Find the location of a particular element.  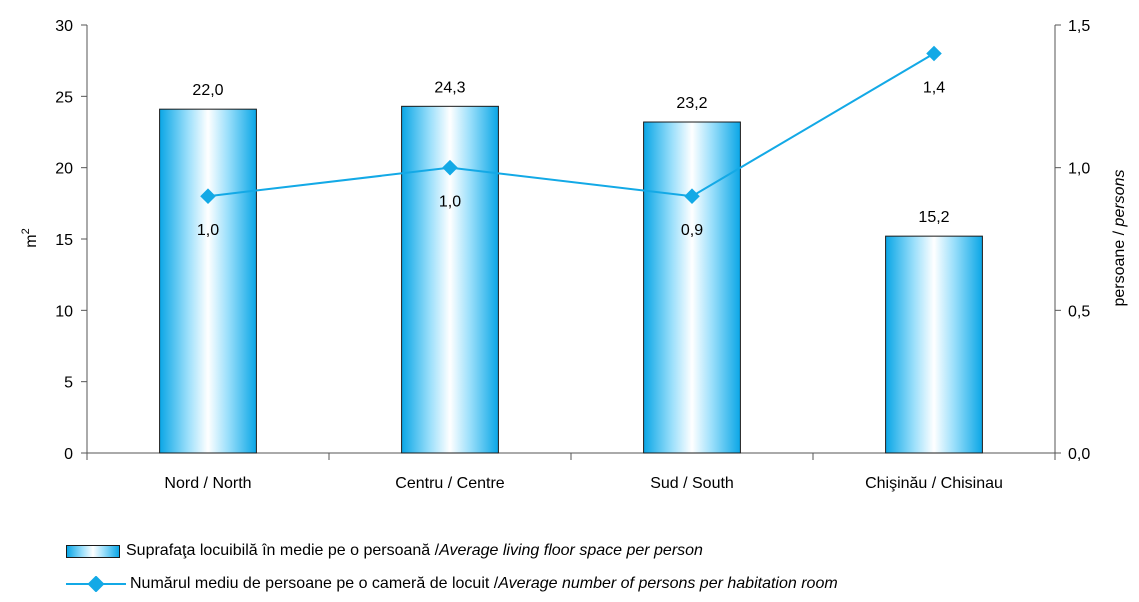

x-tick-label: Sud / South is located at coordinates (692, 483).